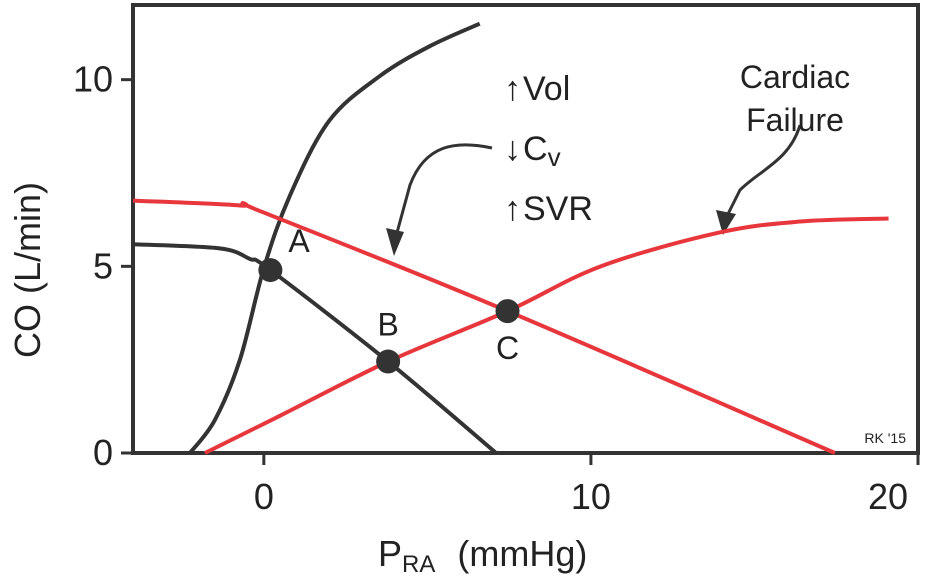 Image resolution: width=938 pixels, height=579 pixels. Describe the element at coordinates (103, 265) in the screenshot. I see `y-tick-label: 5` at that location.